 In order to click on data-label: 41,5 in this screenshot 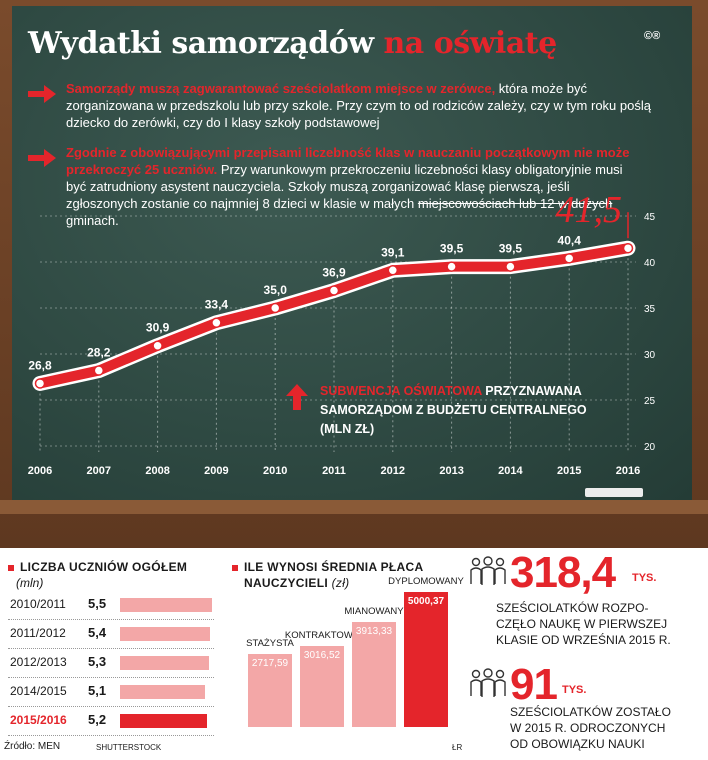, I will do `click(589, 210)`.